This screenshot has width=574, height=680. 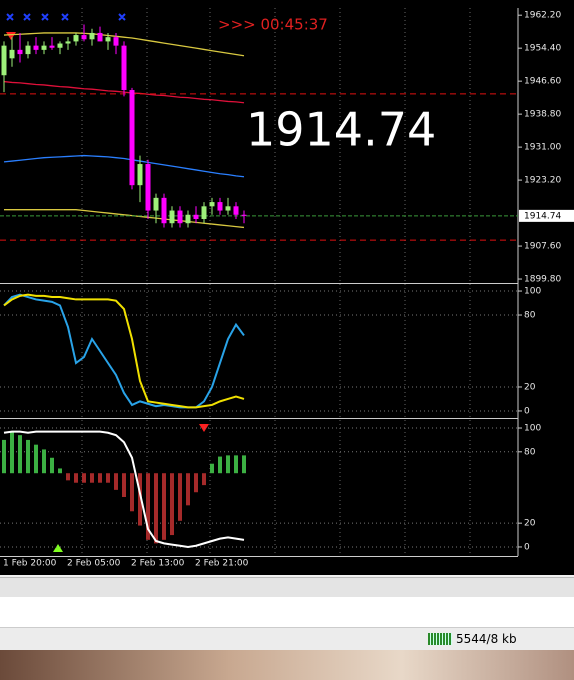 What do you see at coordinates (287, 612) in the screenshot?
I see `tab-area` at bounding box center [287, 612].